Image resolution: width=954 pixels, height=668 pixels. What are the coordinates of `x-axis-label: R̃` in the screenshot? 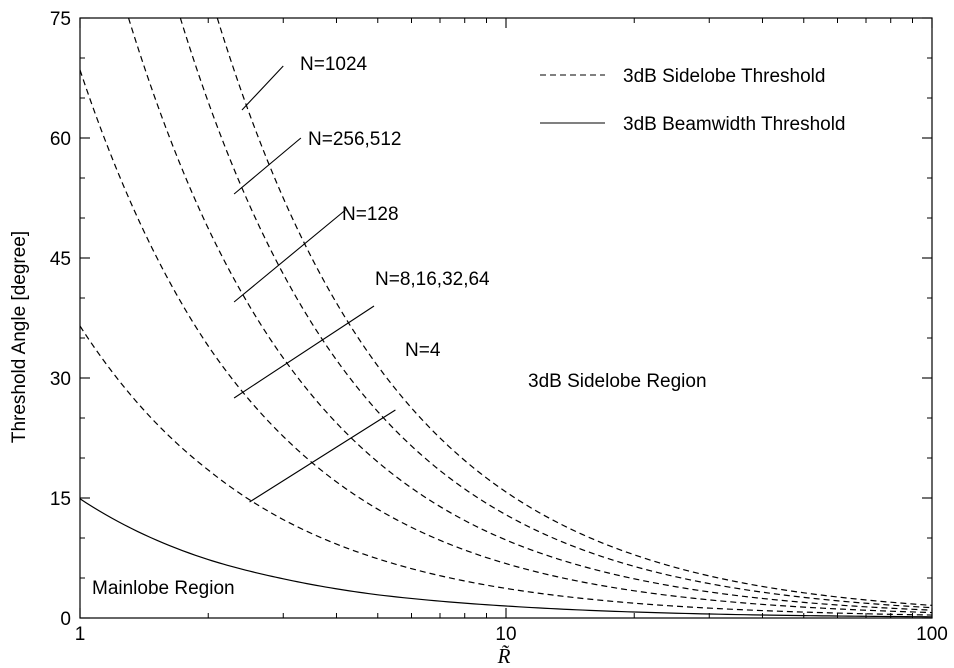 It's located at (504, 656).